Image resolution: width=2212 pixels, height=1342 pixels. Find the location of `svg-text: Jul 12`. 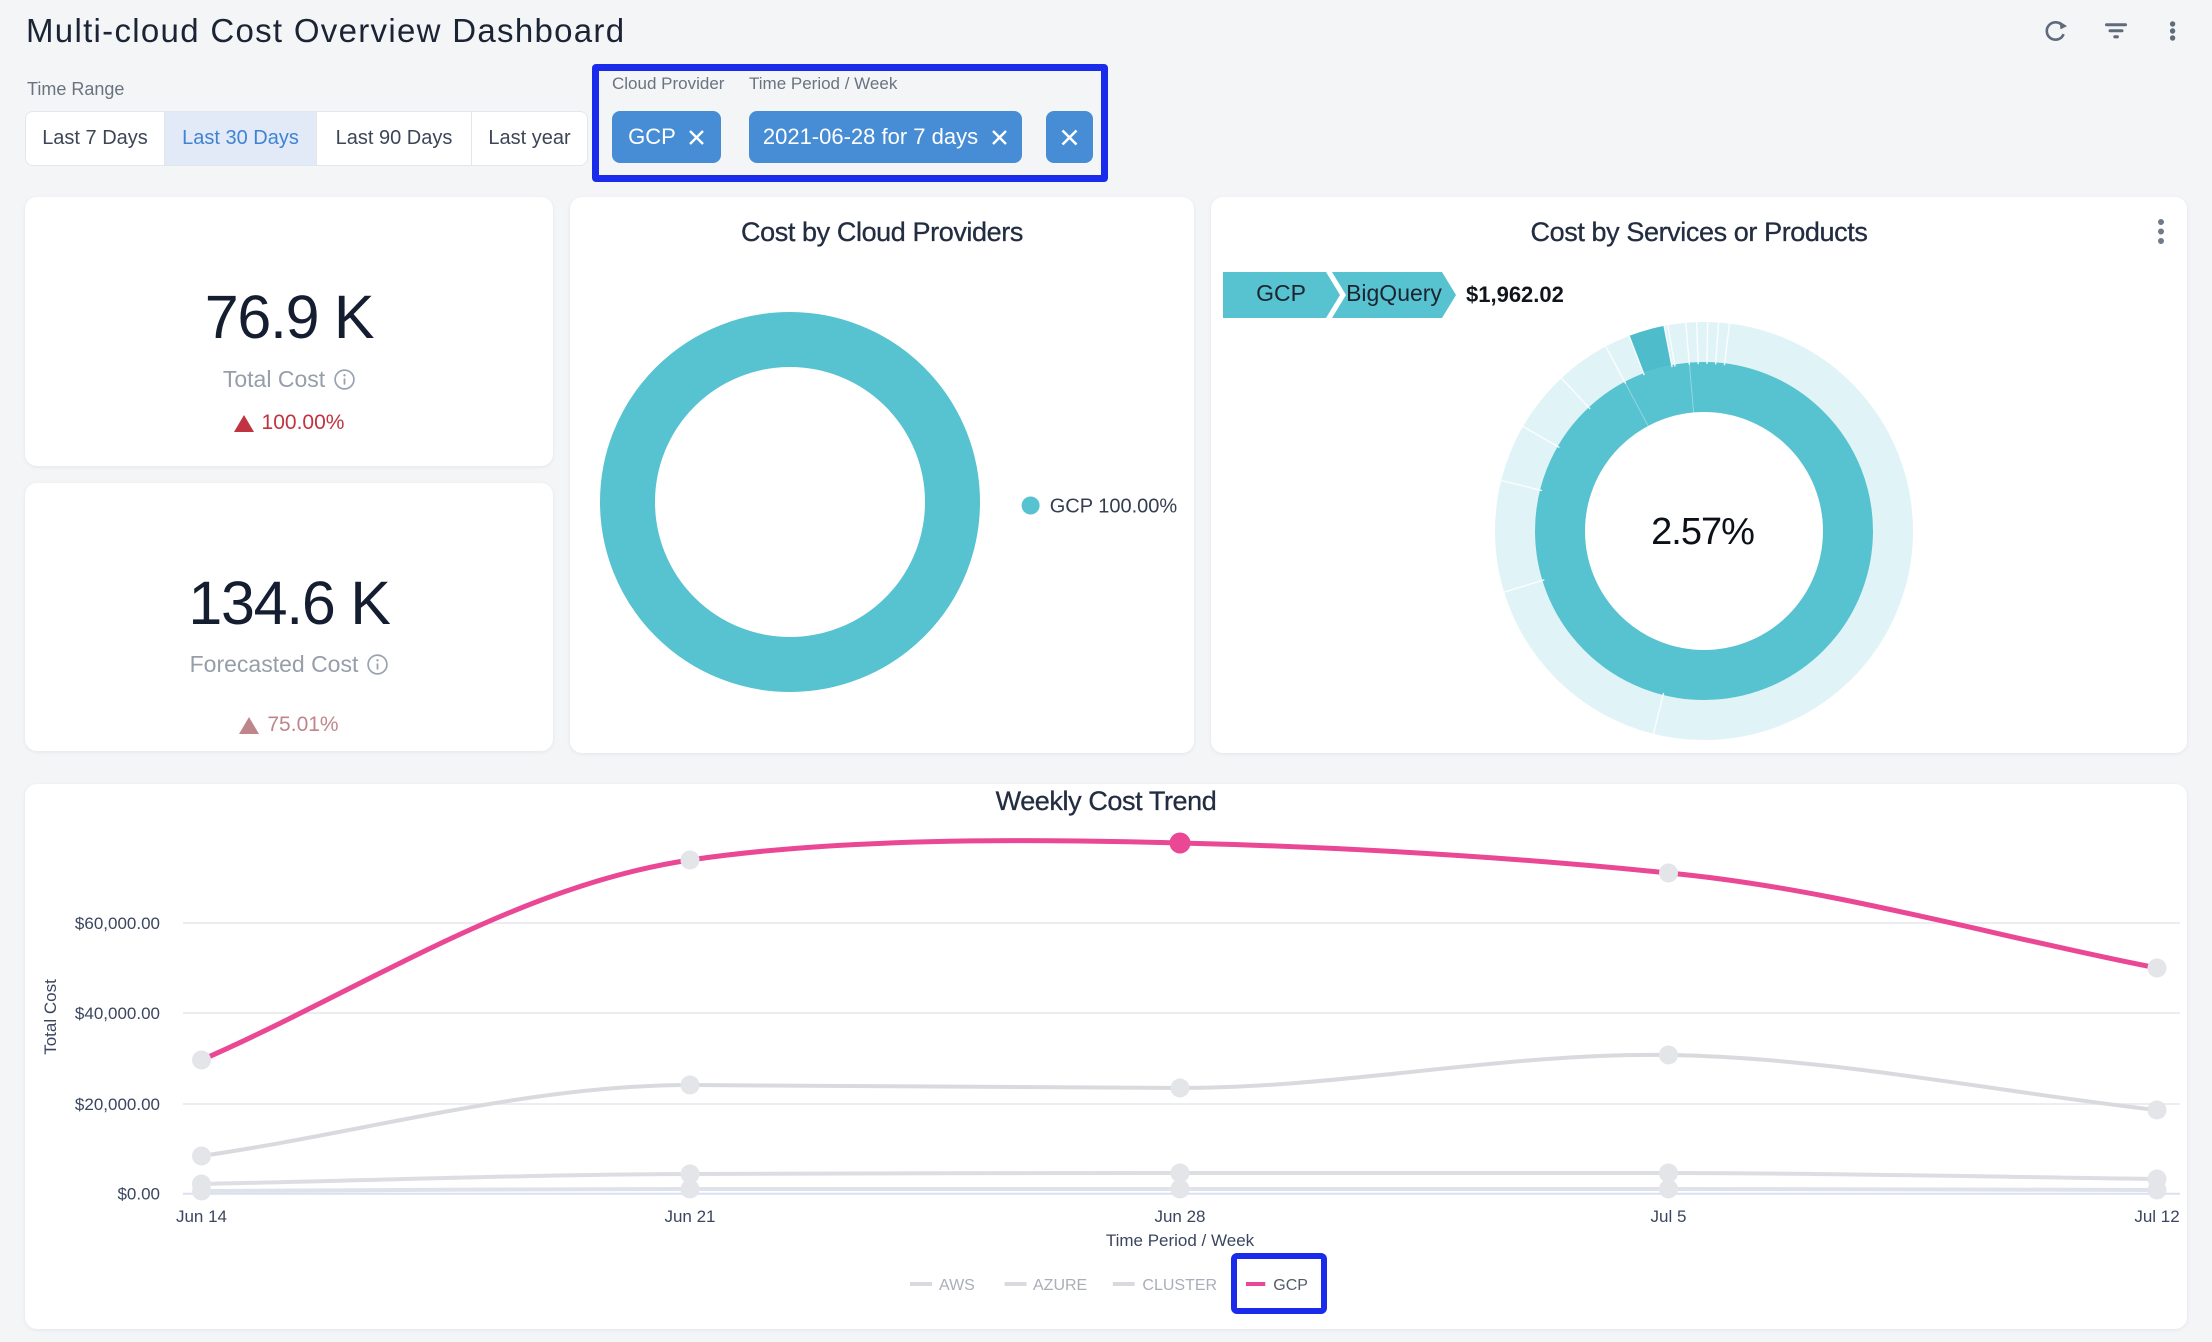

svg-text: Jul 12 is located at coordinates (2156, 1216).